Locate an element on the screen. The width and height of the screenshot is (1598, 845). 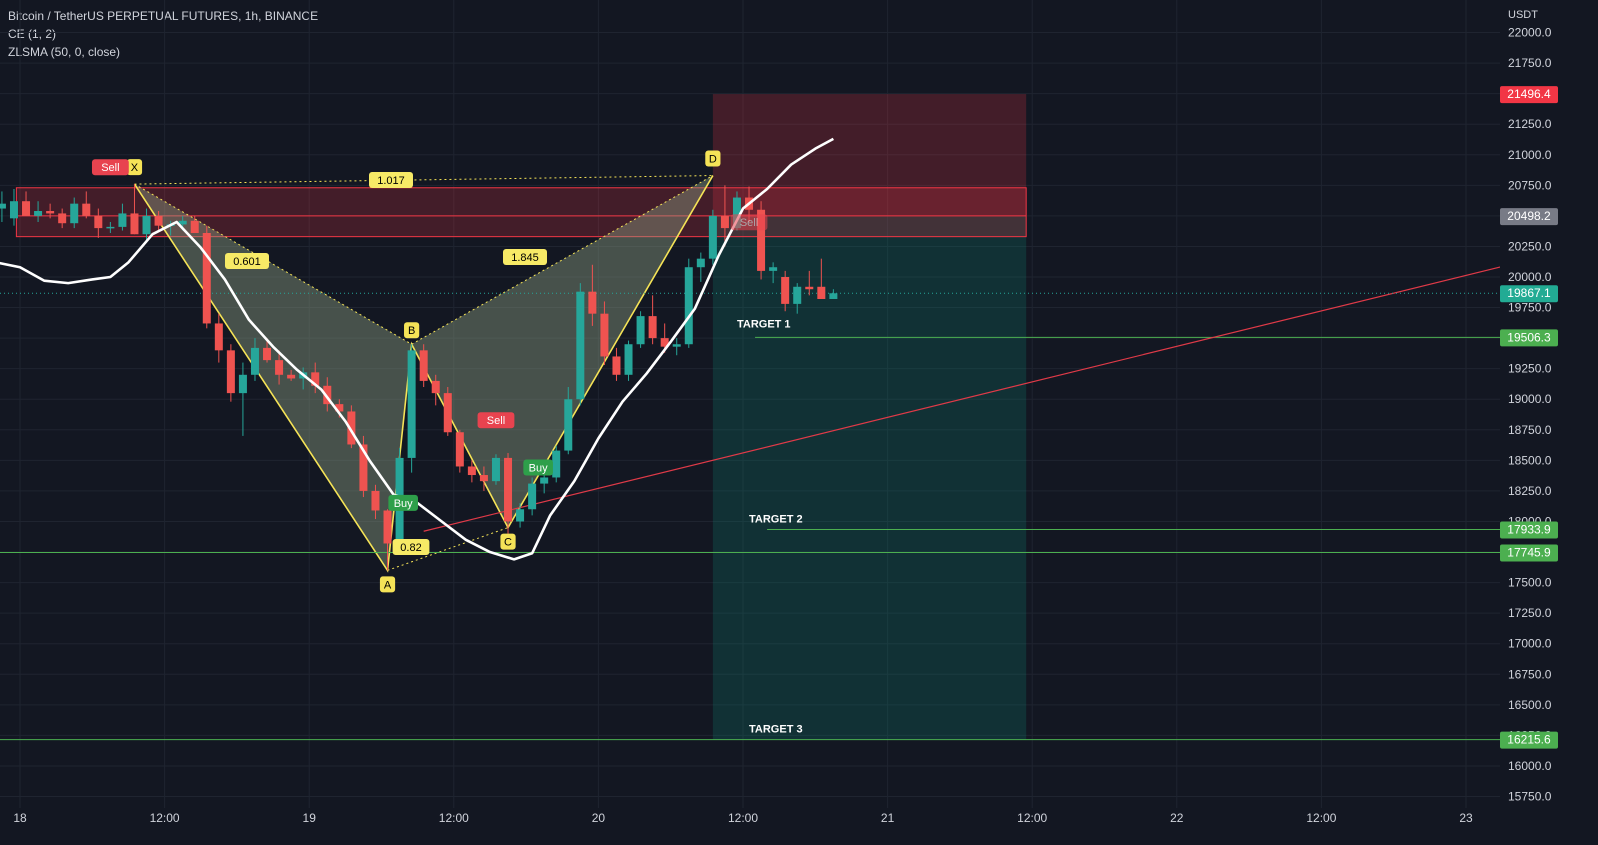
position-target-zone is located at coordinates (869, 478).